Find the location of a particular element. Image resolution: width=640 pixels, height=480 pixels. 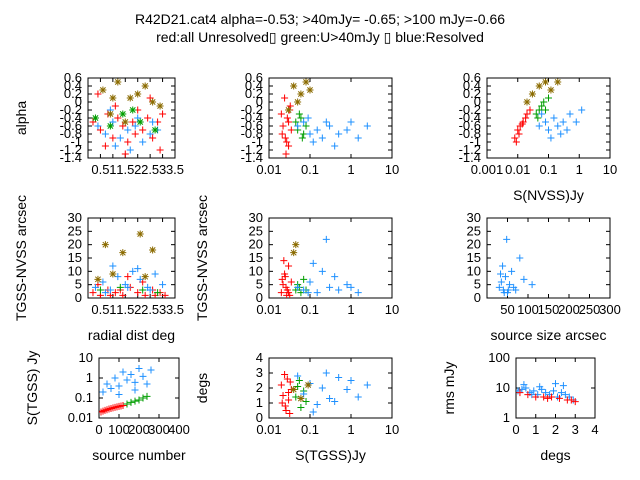

y-tick-label: -1.4 is located at coordinates (470, 157).